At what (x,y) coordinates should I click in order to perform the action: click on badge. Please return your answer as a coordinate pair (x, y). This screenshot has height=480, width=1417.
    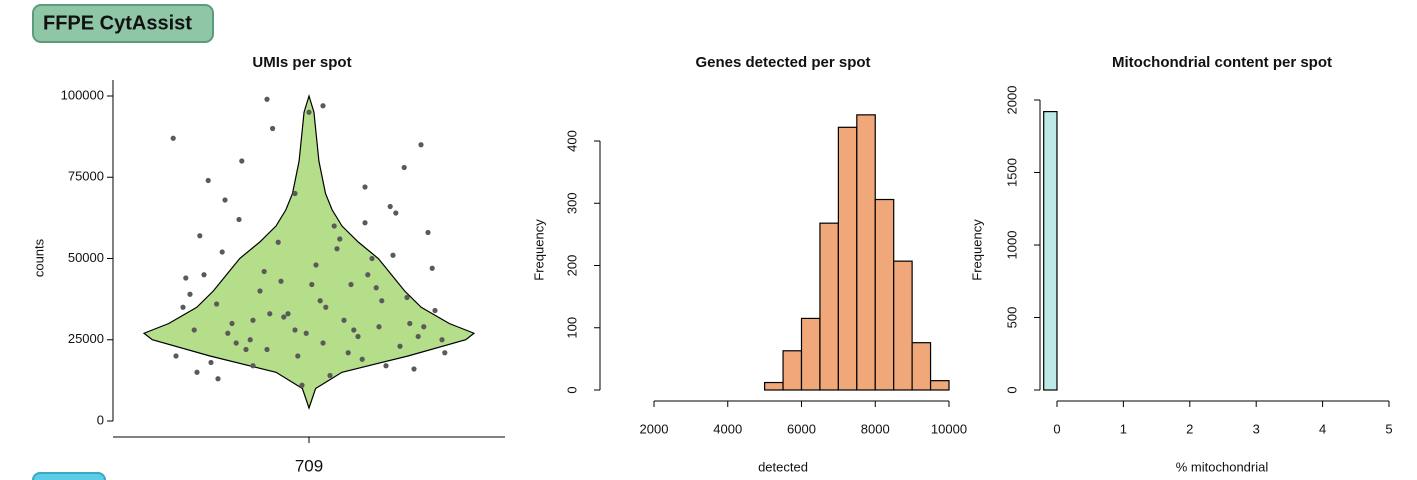
    Looking at the image, I should click on (123, 23).